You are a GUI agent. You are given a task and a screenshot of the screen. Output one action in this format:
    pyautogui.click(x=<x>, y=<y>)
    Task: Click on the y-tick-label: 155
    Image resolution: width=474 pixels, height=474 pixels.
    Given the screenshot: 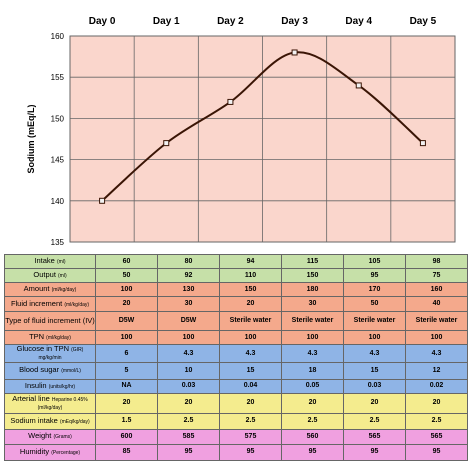 What is the action you would take?
    pyautogui.click(x=58, y=77)
    